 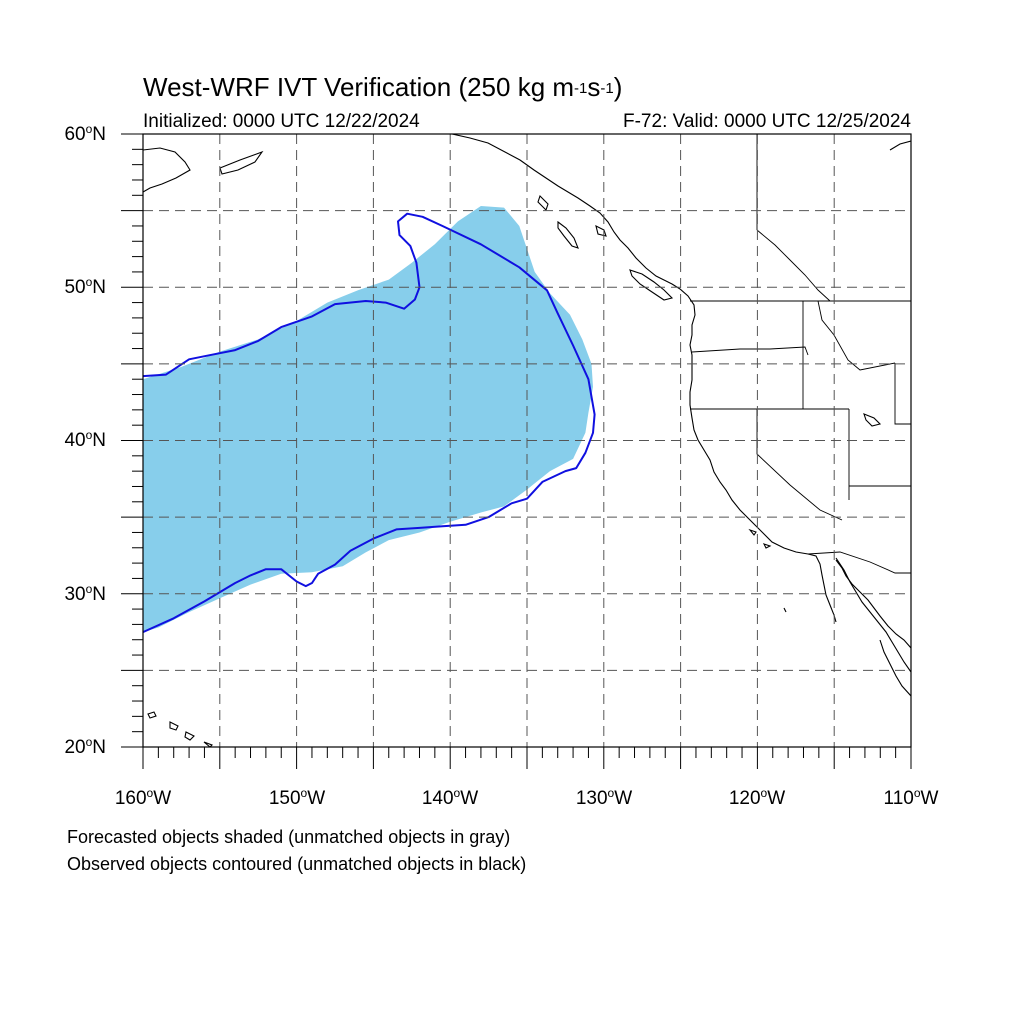 I want to click on lat-label-50: 50oN, so click(x=85, y=286).